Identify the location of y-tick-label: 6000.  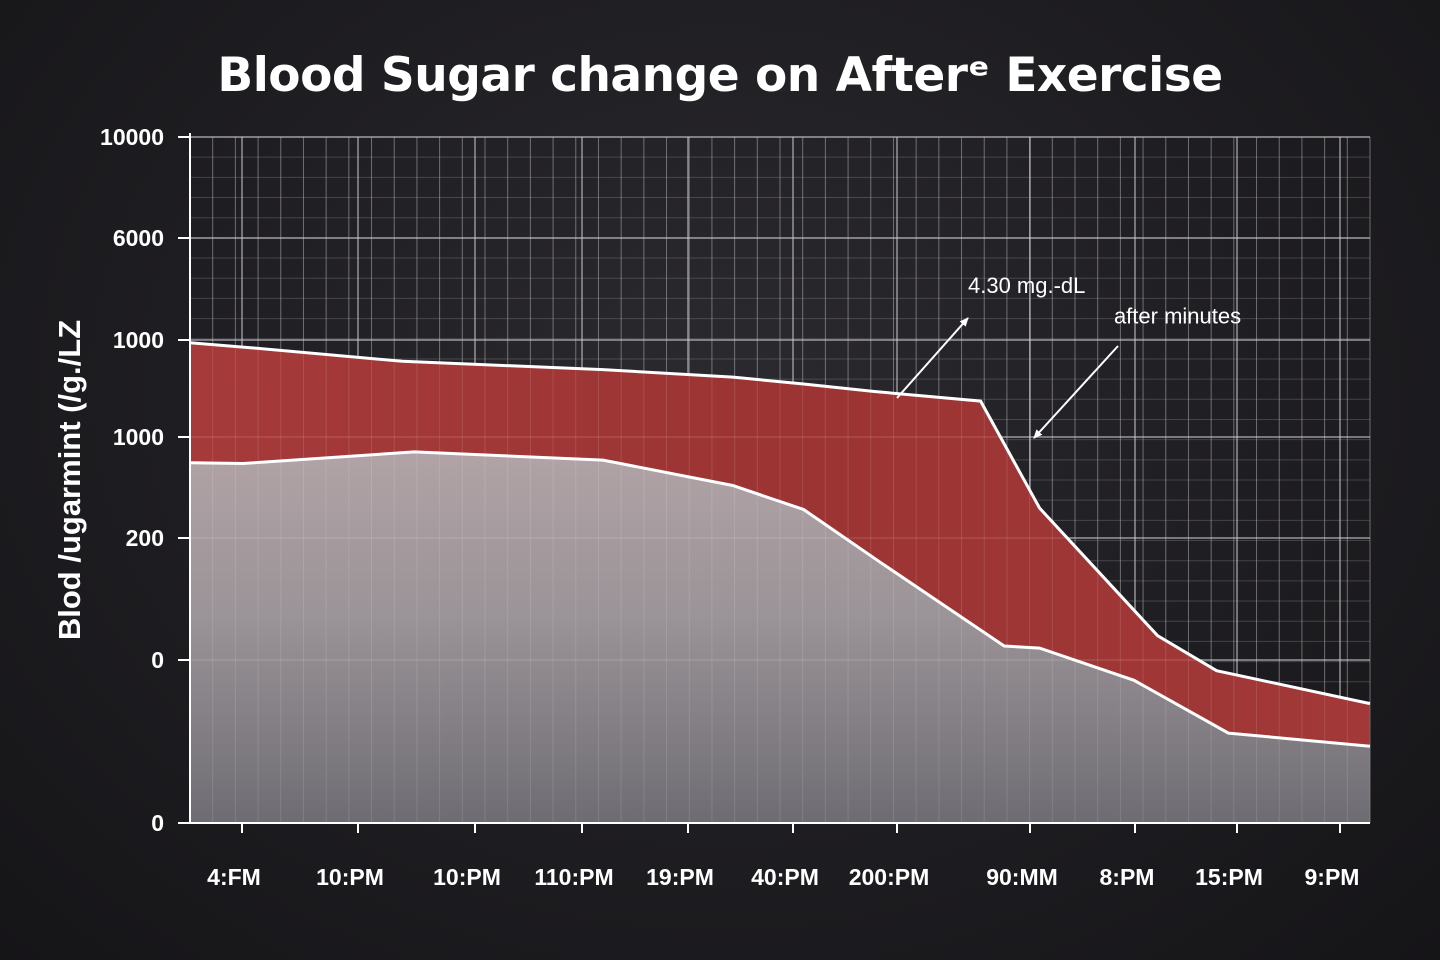
(138, 238).